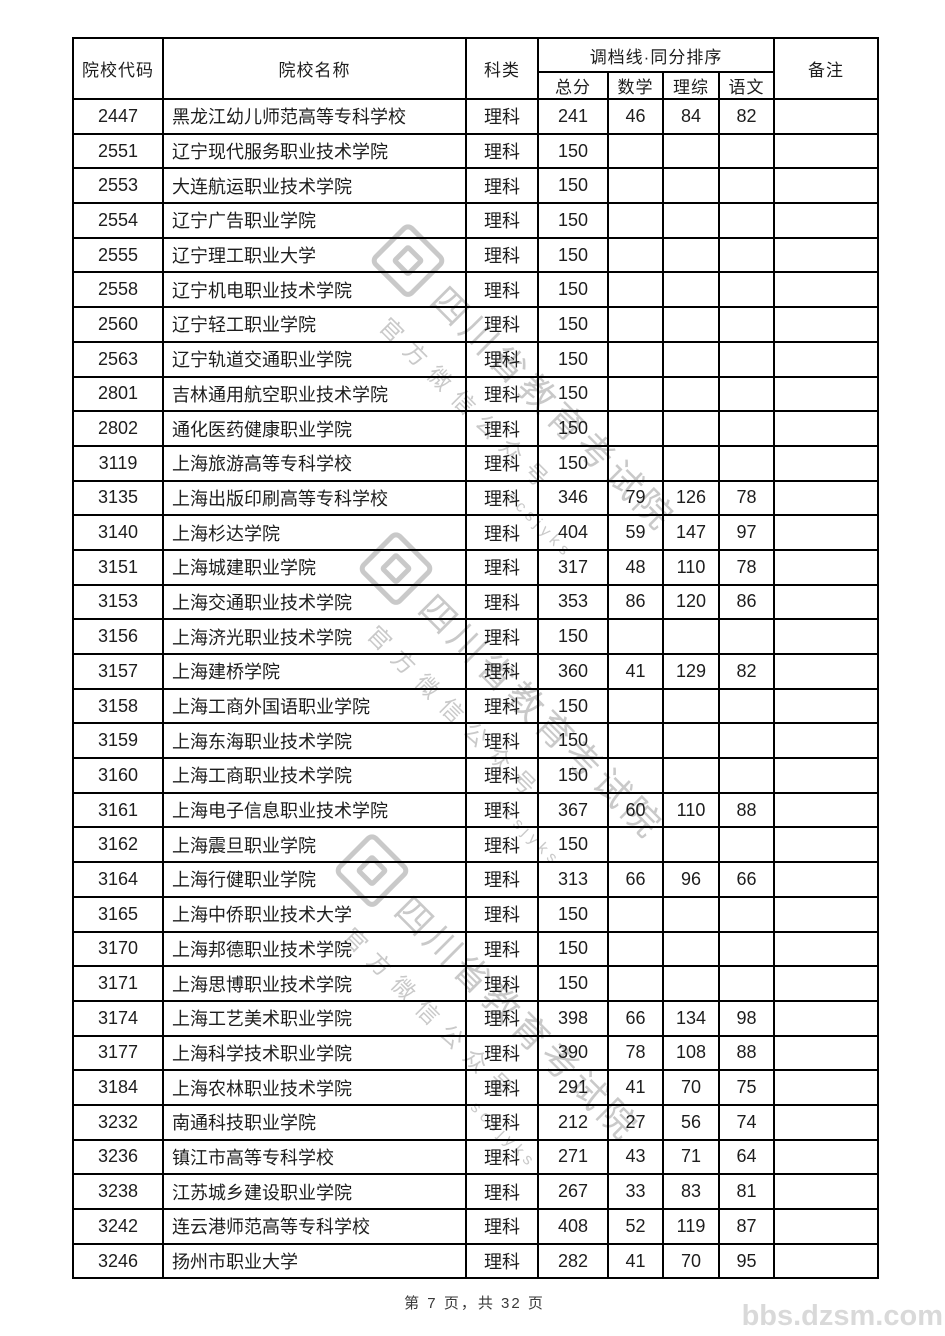 The image size is (945, 1336). Describe the element at coordinates (476, 186) in the screenshot. I see `table-row: 2553 大连航运职业技术学院 理科 150` at that location.